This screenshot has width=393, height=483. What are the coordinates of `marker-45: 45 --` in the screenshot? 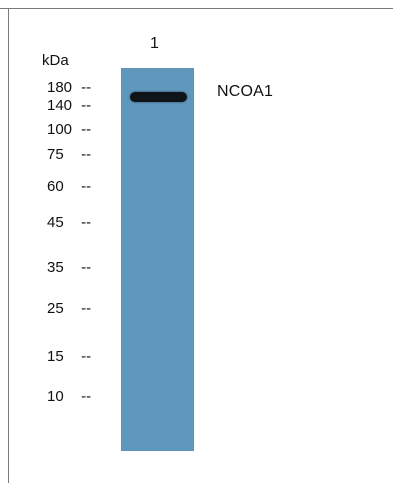 It's located at (77, 222).